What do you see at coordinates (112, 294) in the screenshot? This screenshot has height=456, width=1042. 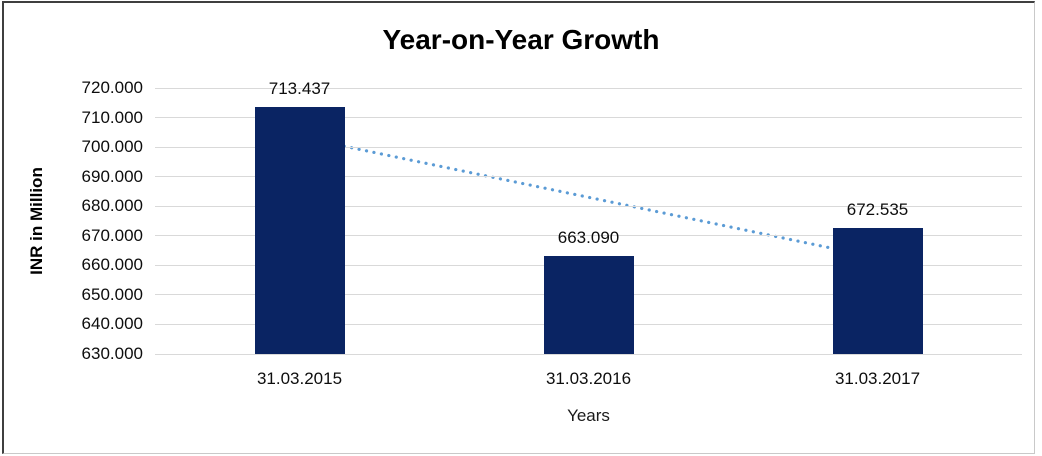 I see `y-tick-label: 650.000` at bounding box center [112, 294].